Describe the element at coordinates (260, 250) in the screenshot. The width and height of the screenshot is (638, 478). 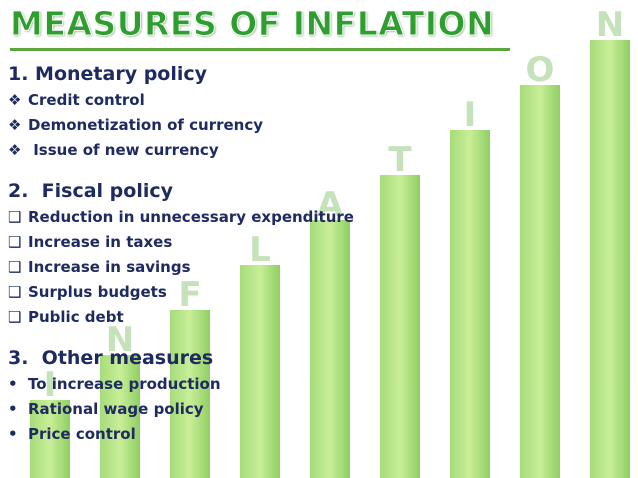
I see `background-letter: L` at that location.